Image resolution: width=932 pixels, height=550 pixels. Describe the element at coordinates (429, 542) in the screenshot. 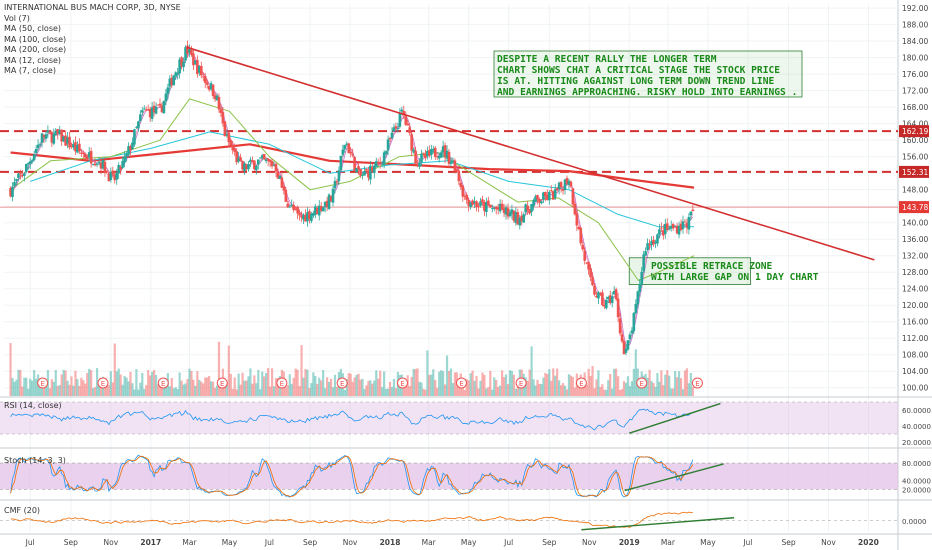

I see `x-tick-label: Mar` at that location.